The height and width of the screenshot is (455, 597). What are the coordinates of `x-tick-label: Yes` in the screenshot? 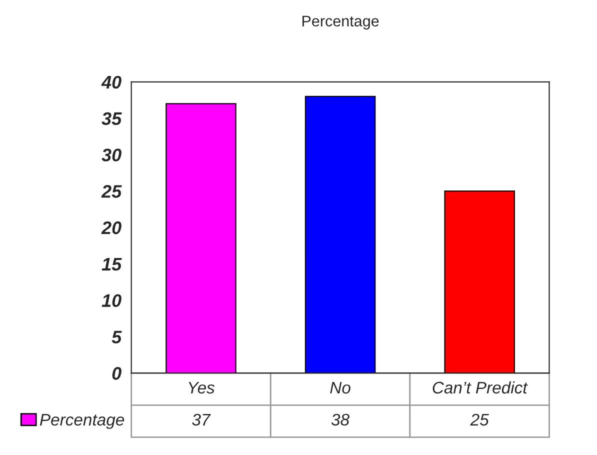 It's located at (201, 388).